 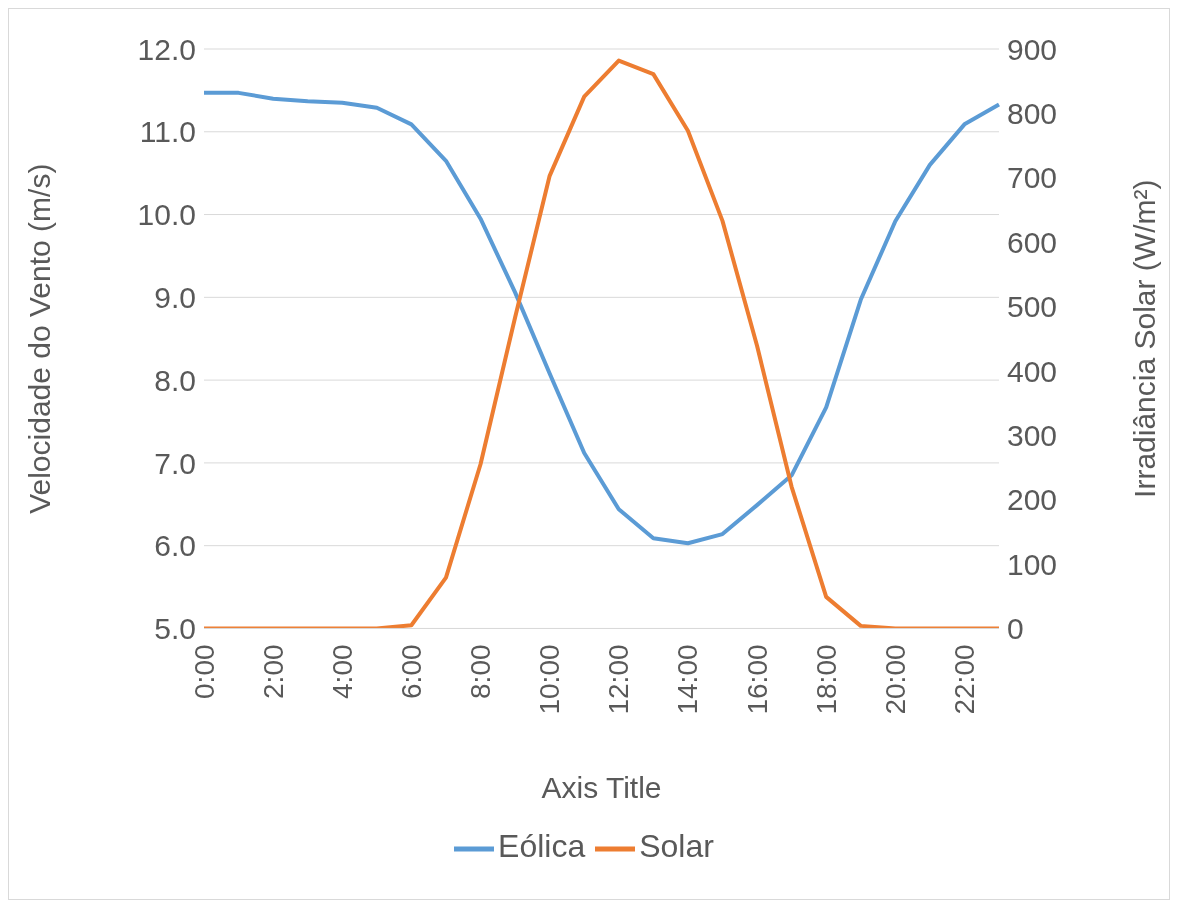 I want to click on y2-tick-label: 400, so click(x=1032, y=371).